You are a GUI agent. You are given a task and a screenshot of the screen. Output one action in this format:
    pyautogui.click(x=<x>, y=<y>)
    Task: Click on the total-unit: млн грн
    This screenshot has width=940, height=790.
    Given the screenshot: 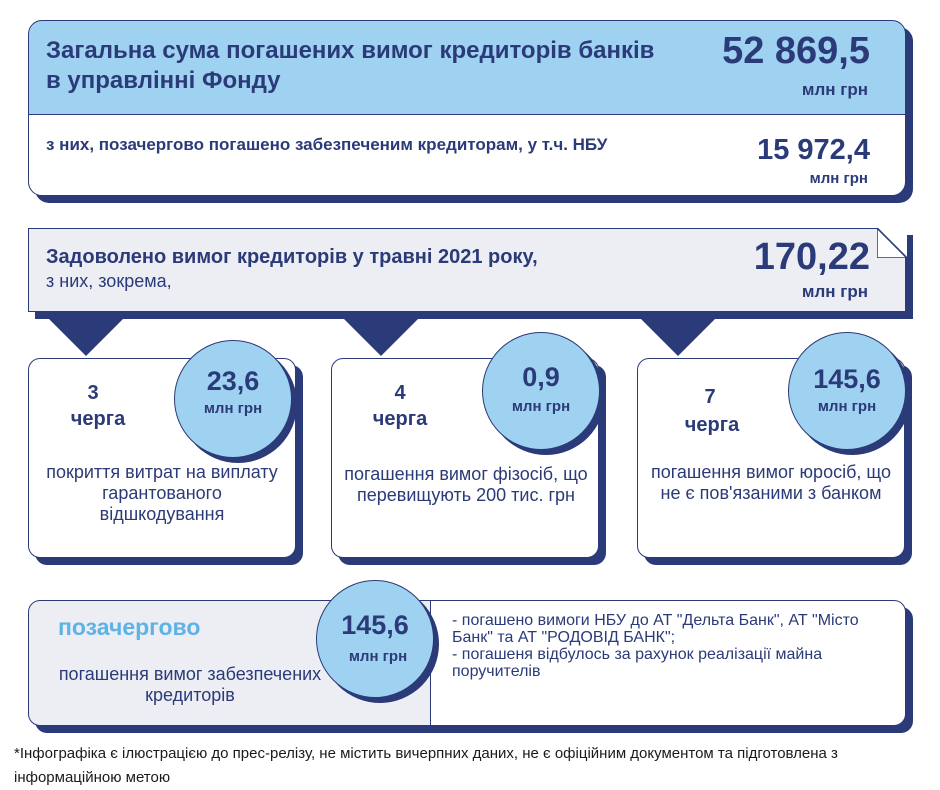 What is the action you would take?
    pyautogui.click(x=834, y=89)
    